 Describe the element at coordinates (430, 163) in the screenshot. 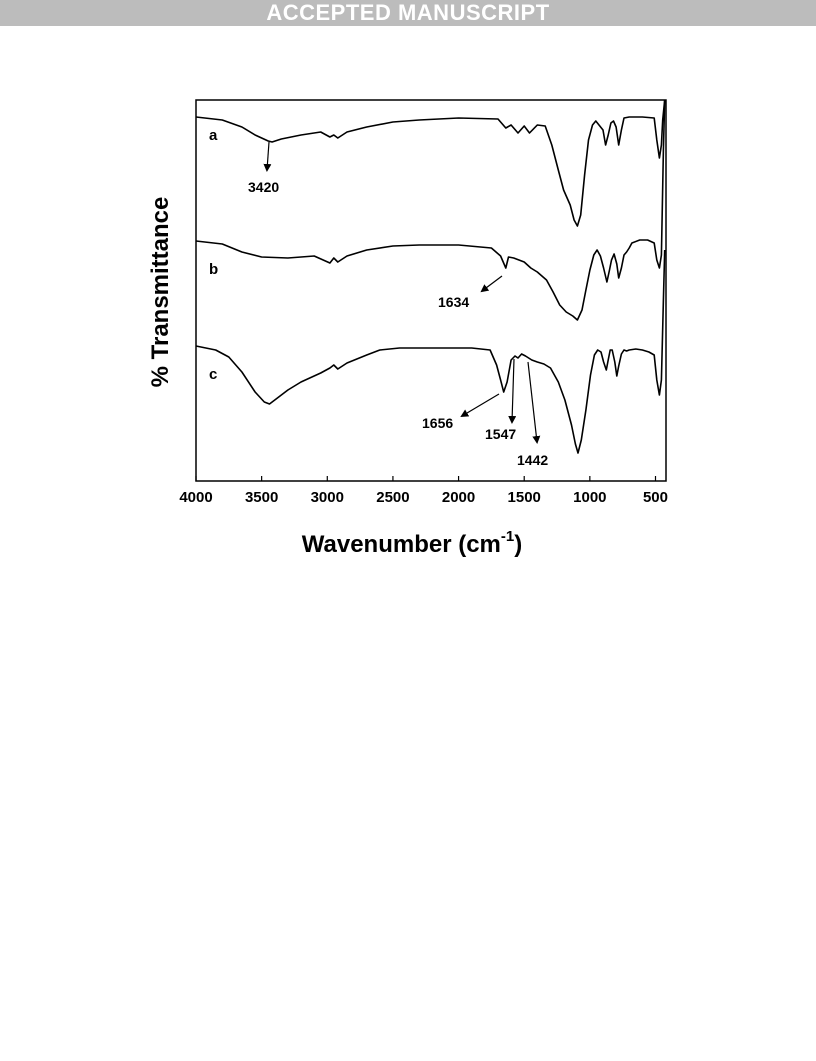

I see `spectrum-curve-a` at that location.